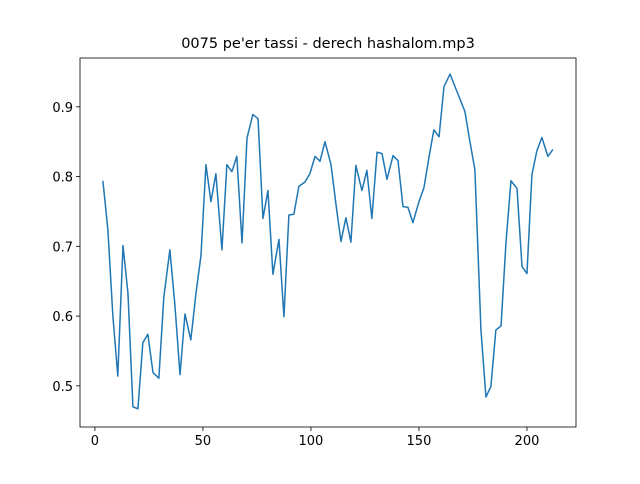 Image resolution: width=640 pixels, height=484 pixels. Describe the element at coordinates (62, 387) in the screenshot. I see `y-tick-label: 0.5` at that location.